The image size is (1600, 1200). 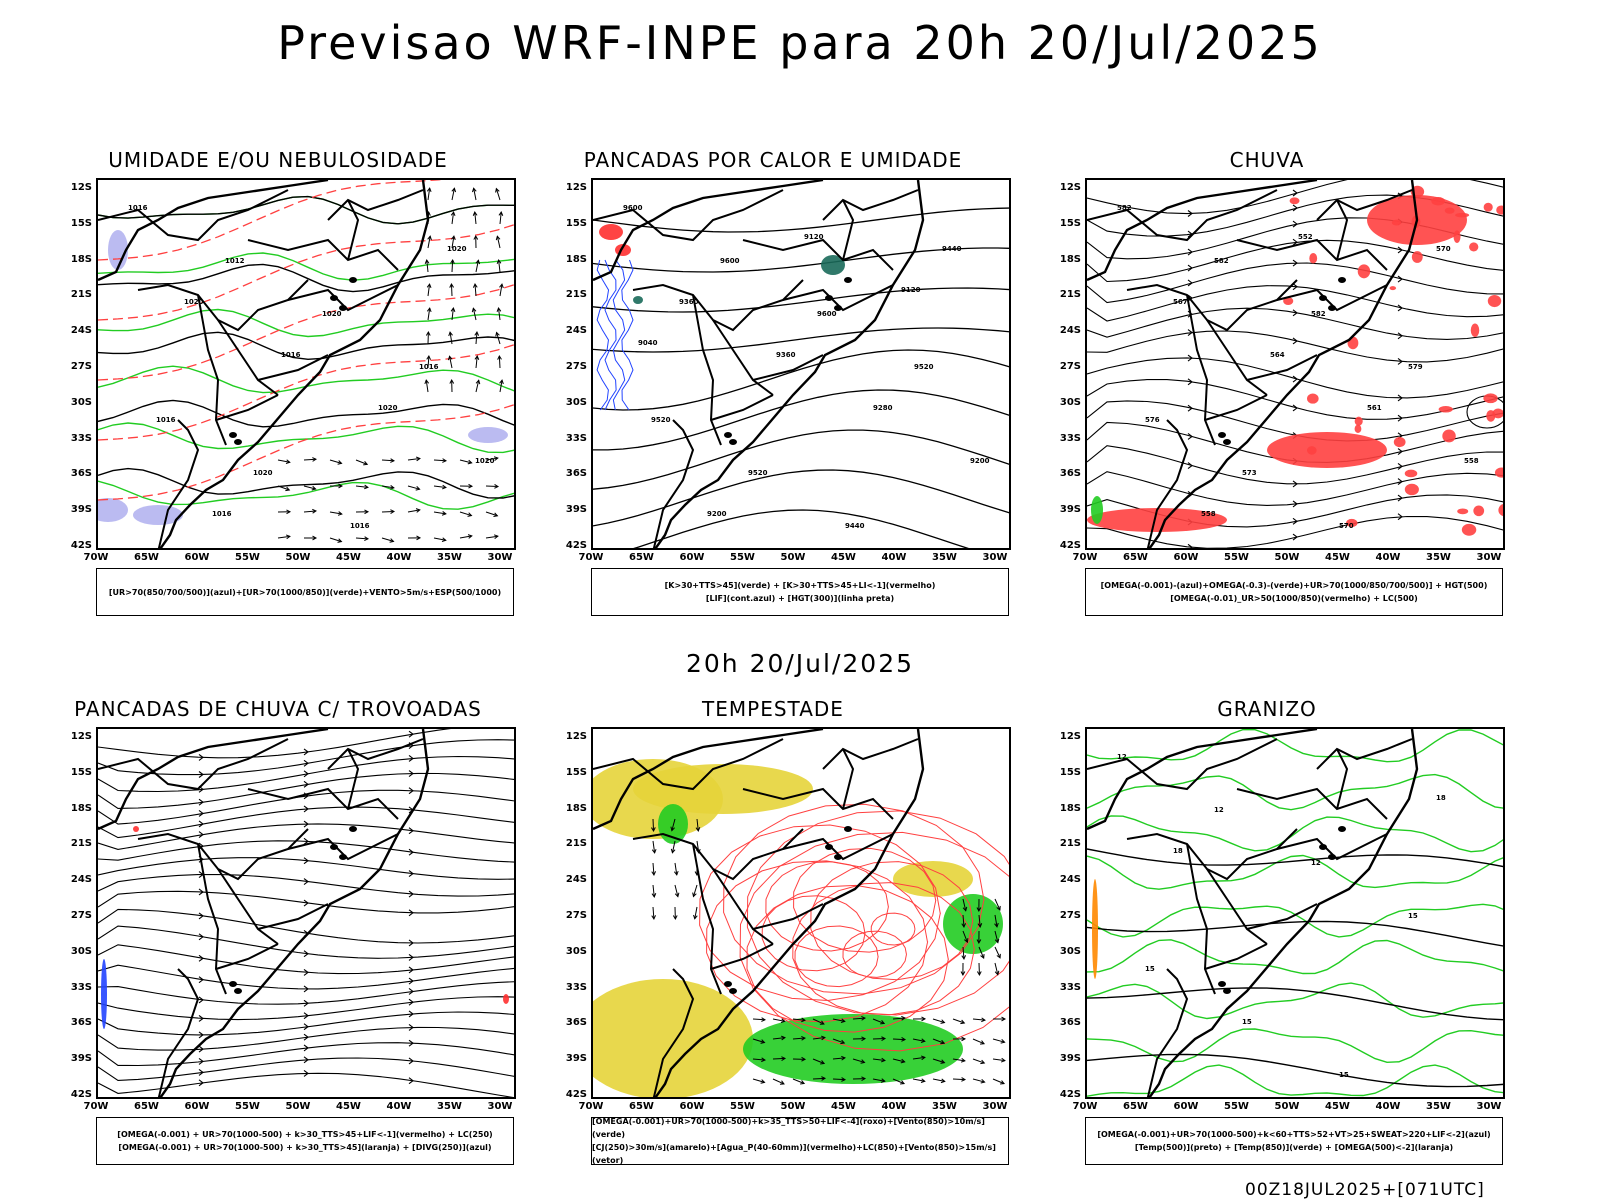 What do you see at coordinates (1070, 545) in the screenshot?
I see `latitude-label: 42S` at bounding box center [1070, 545].